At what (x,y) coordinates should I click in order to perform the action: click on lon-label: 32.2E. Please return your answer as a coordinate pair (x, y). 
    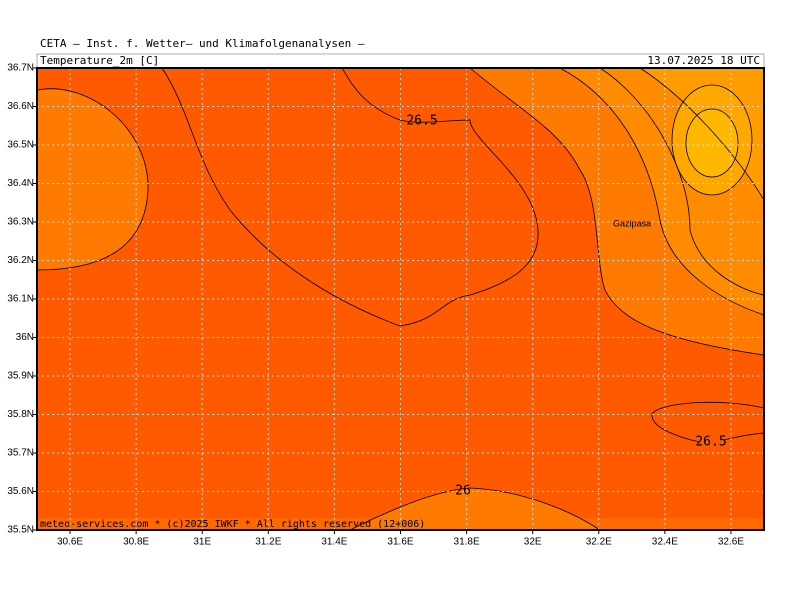
    Looking at the image, I should click on (599, 542).